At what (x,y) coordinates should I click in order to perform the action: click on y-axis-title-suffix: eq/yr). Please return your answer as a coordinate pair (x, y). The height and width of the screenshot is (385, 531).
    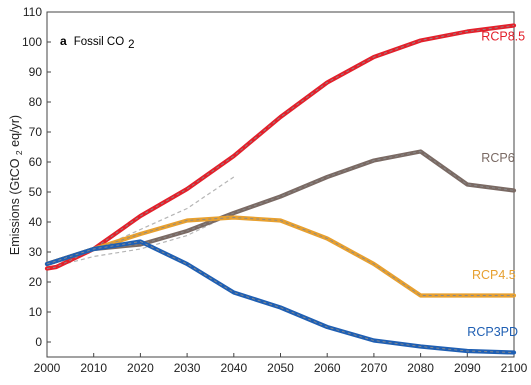
    Looking at the image, I should click on (15, 131).